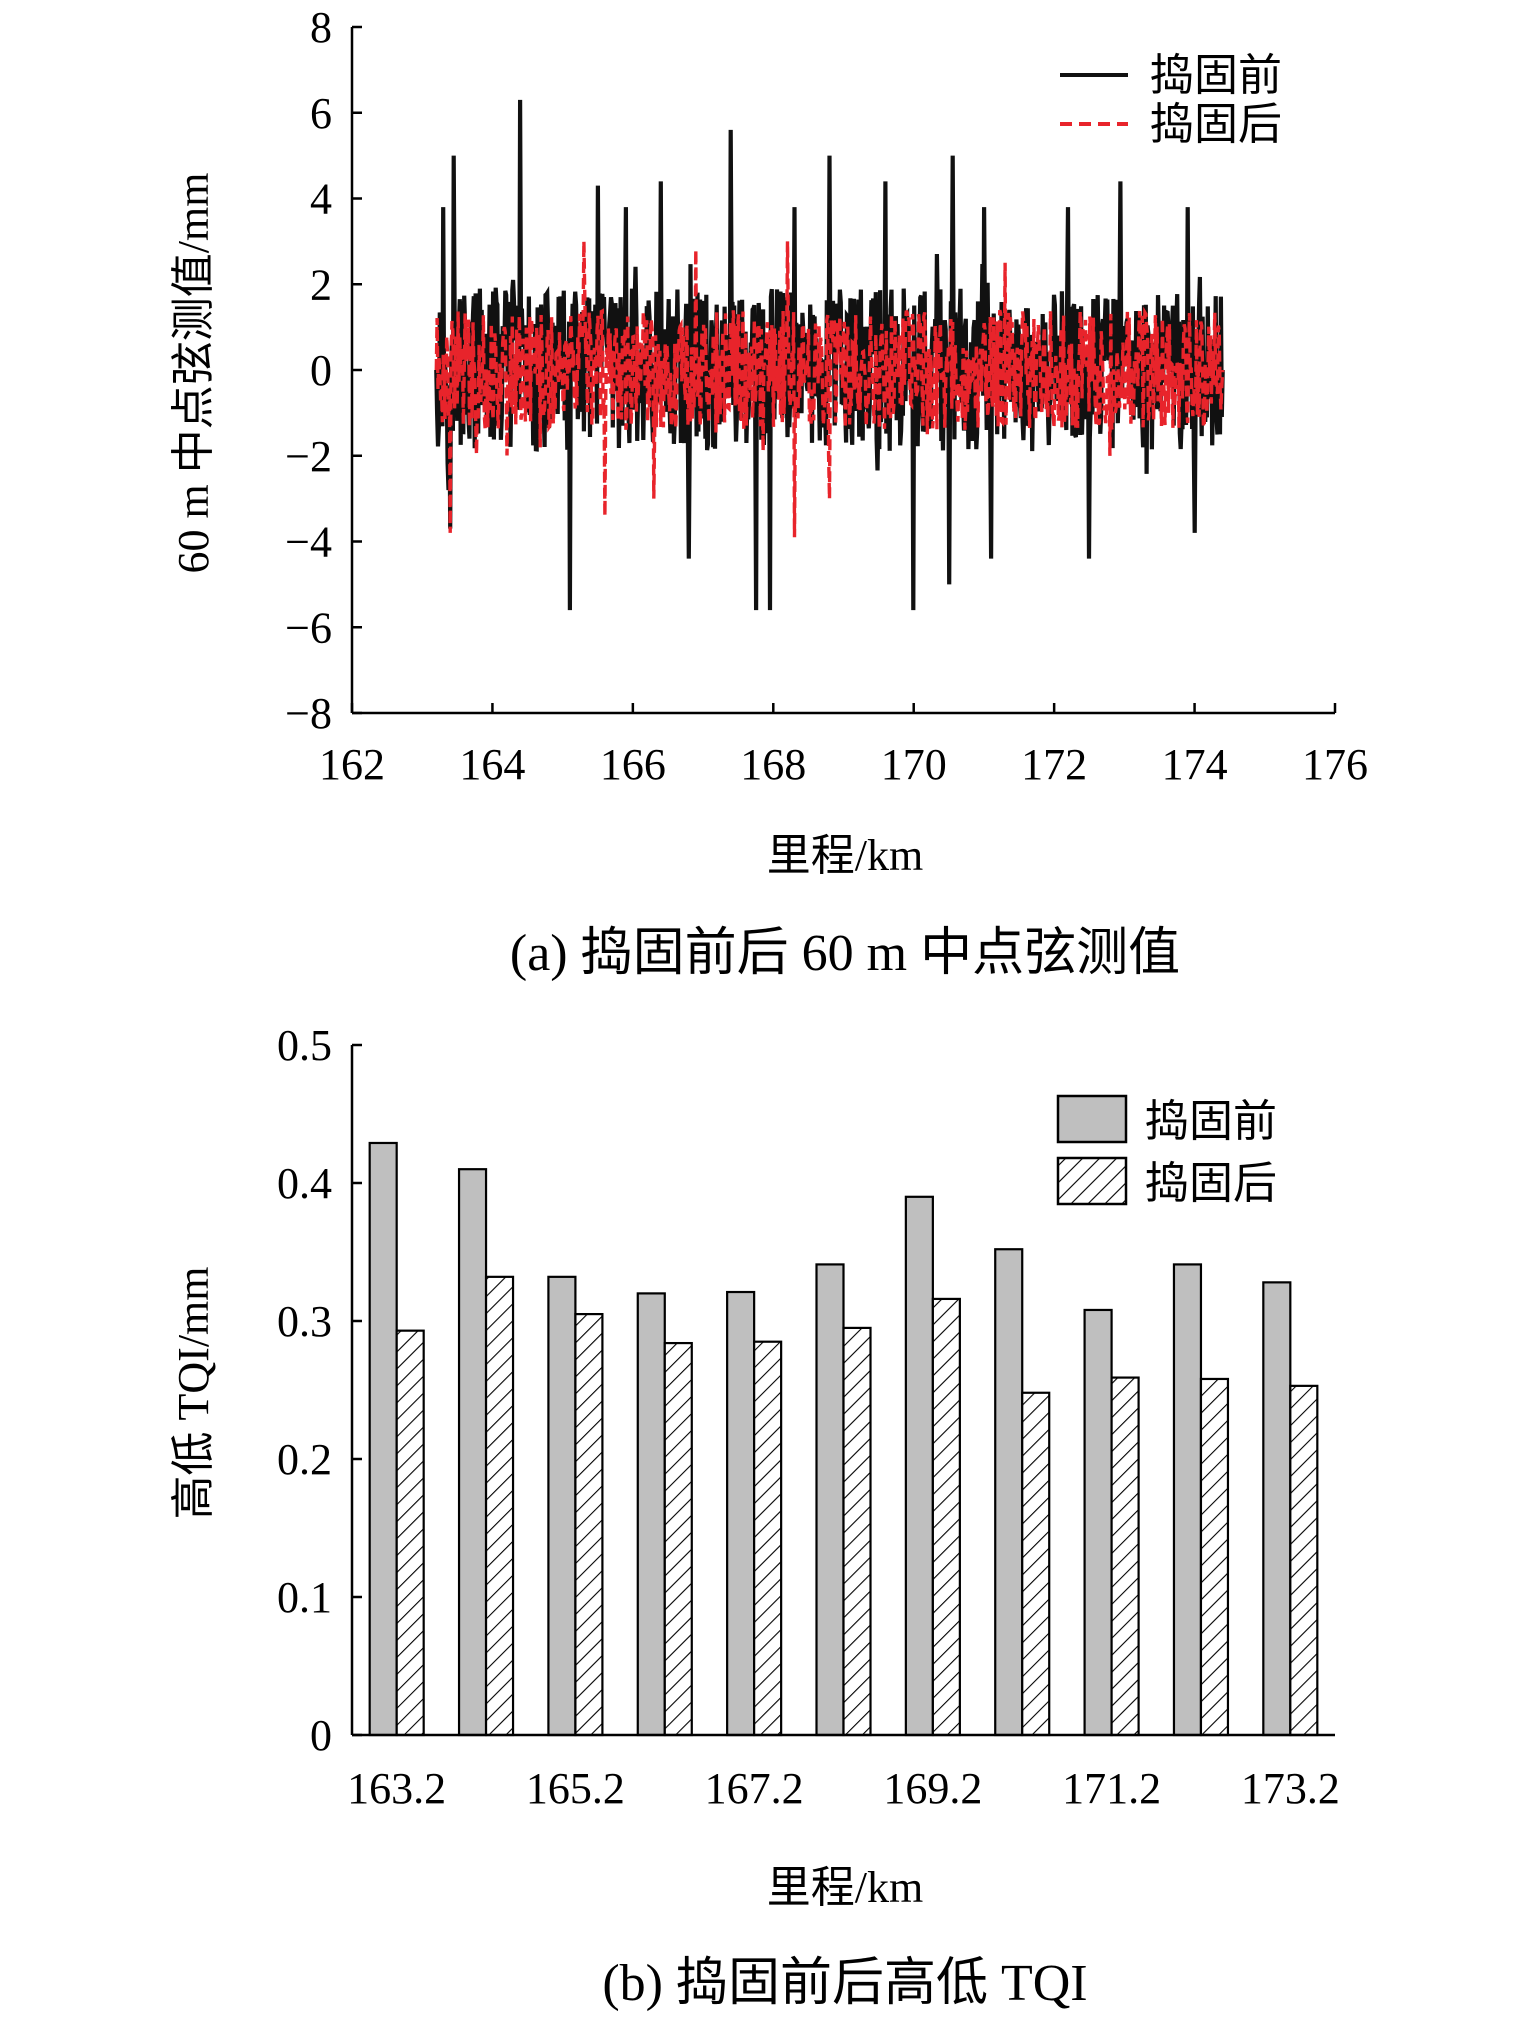 This screenshot has width=1535, height=2019. I want to click on chart-b-legend: 捣固前 捣固后, so click(1166, 1151).